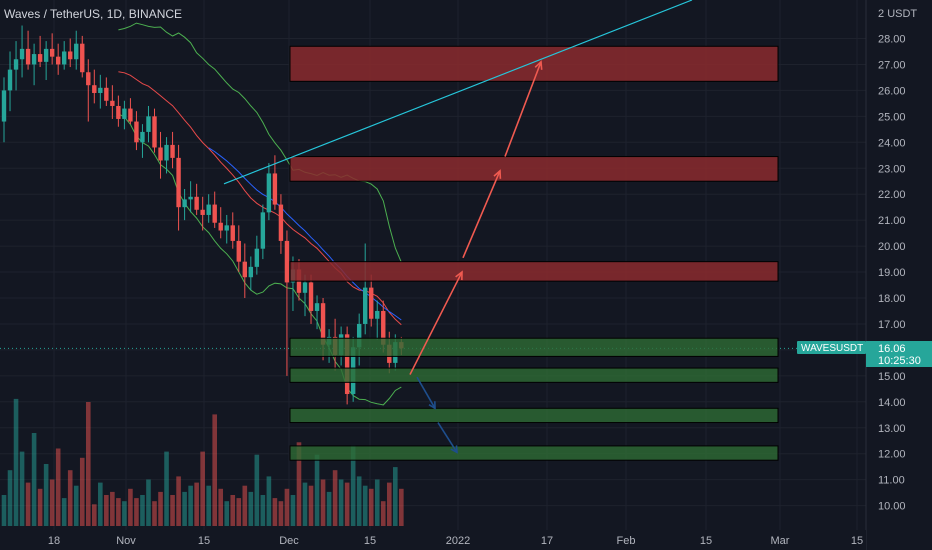 This screenshot has width=932, height=550. Describe the element at coordinates (892, 169) in the screenshot. I see `price-tick-label: 23.00` at that location.